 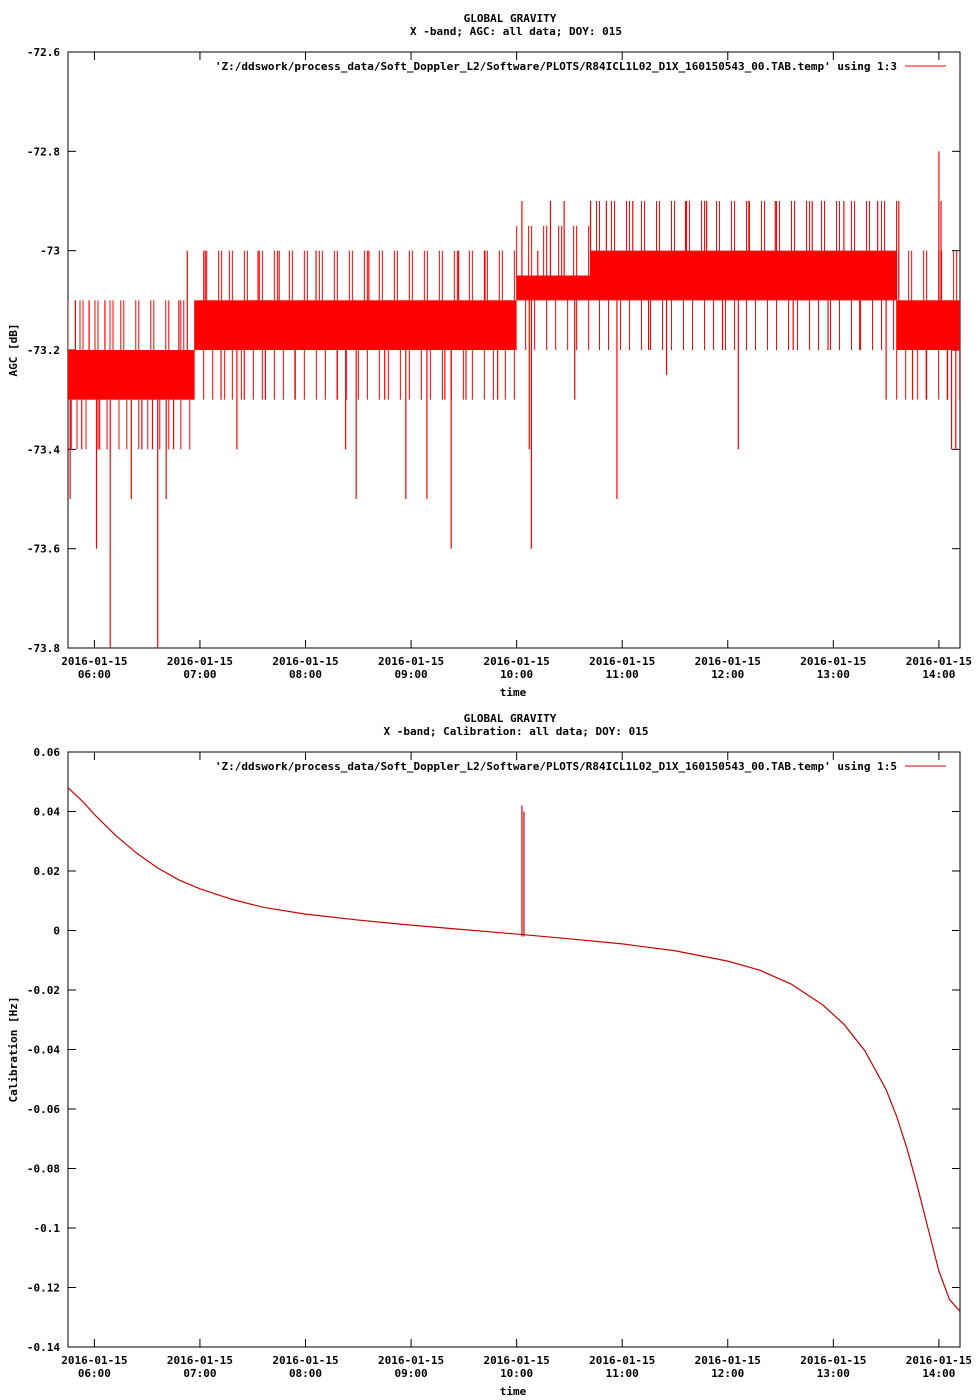 What do you see at coordinates (43, 449) in the screenshot?
I see `y-tick-label: -73.4` at bounding box center [43, 449].